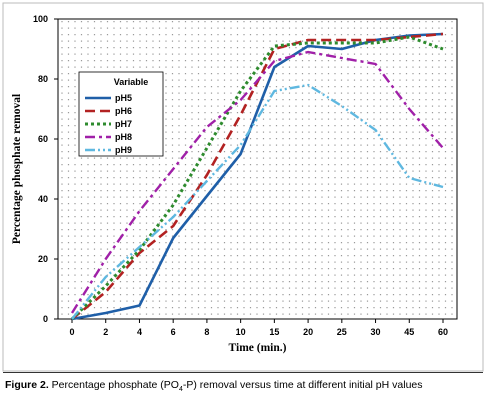 The height and width of the screenshot is (401, 486). I want to click on legend-label-ph6: pH6, so click(123, 111).